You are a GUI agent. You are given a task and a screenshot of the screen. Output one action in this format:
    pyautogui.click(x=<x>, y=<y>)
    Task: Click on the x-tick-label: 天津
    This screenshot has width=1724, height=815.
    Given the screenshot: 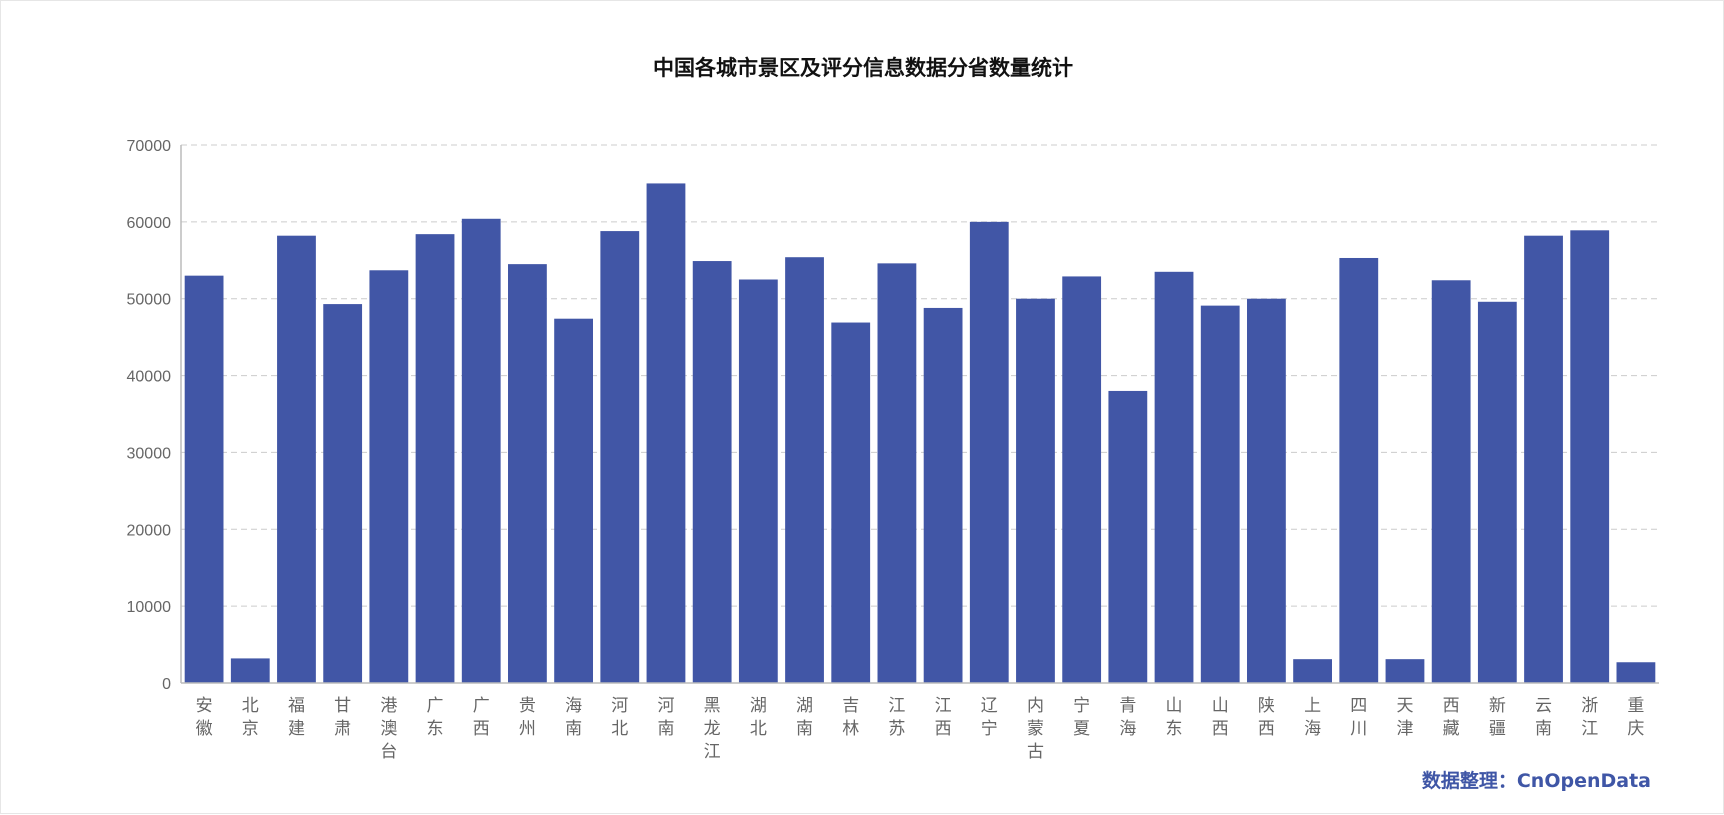 What is the action you would take?
    pyautogui.click(x=1404, y=717)
    